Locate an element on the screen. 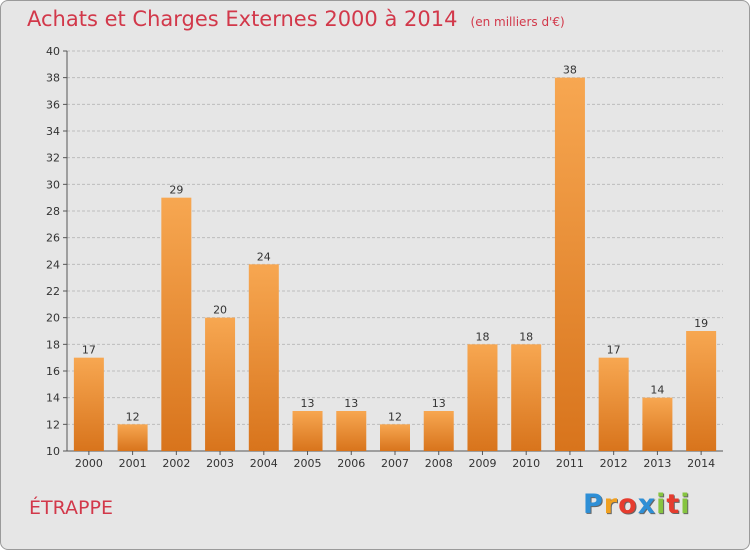 The height and width of the screenshot is (550, 750). y-tick-label: 24 is located at coordinates (53, 264).